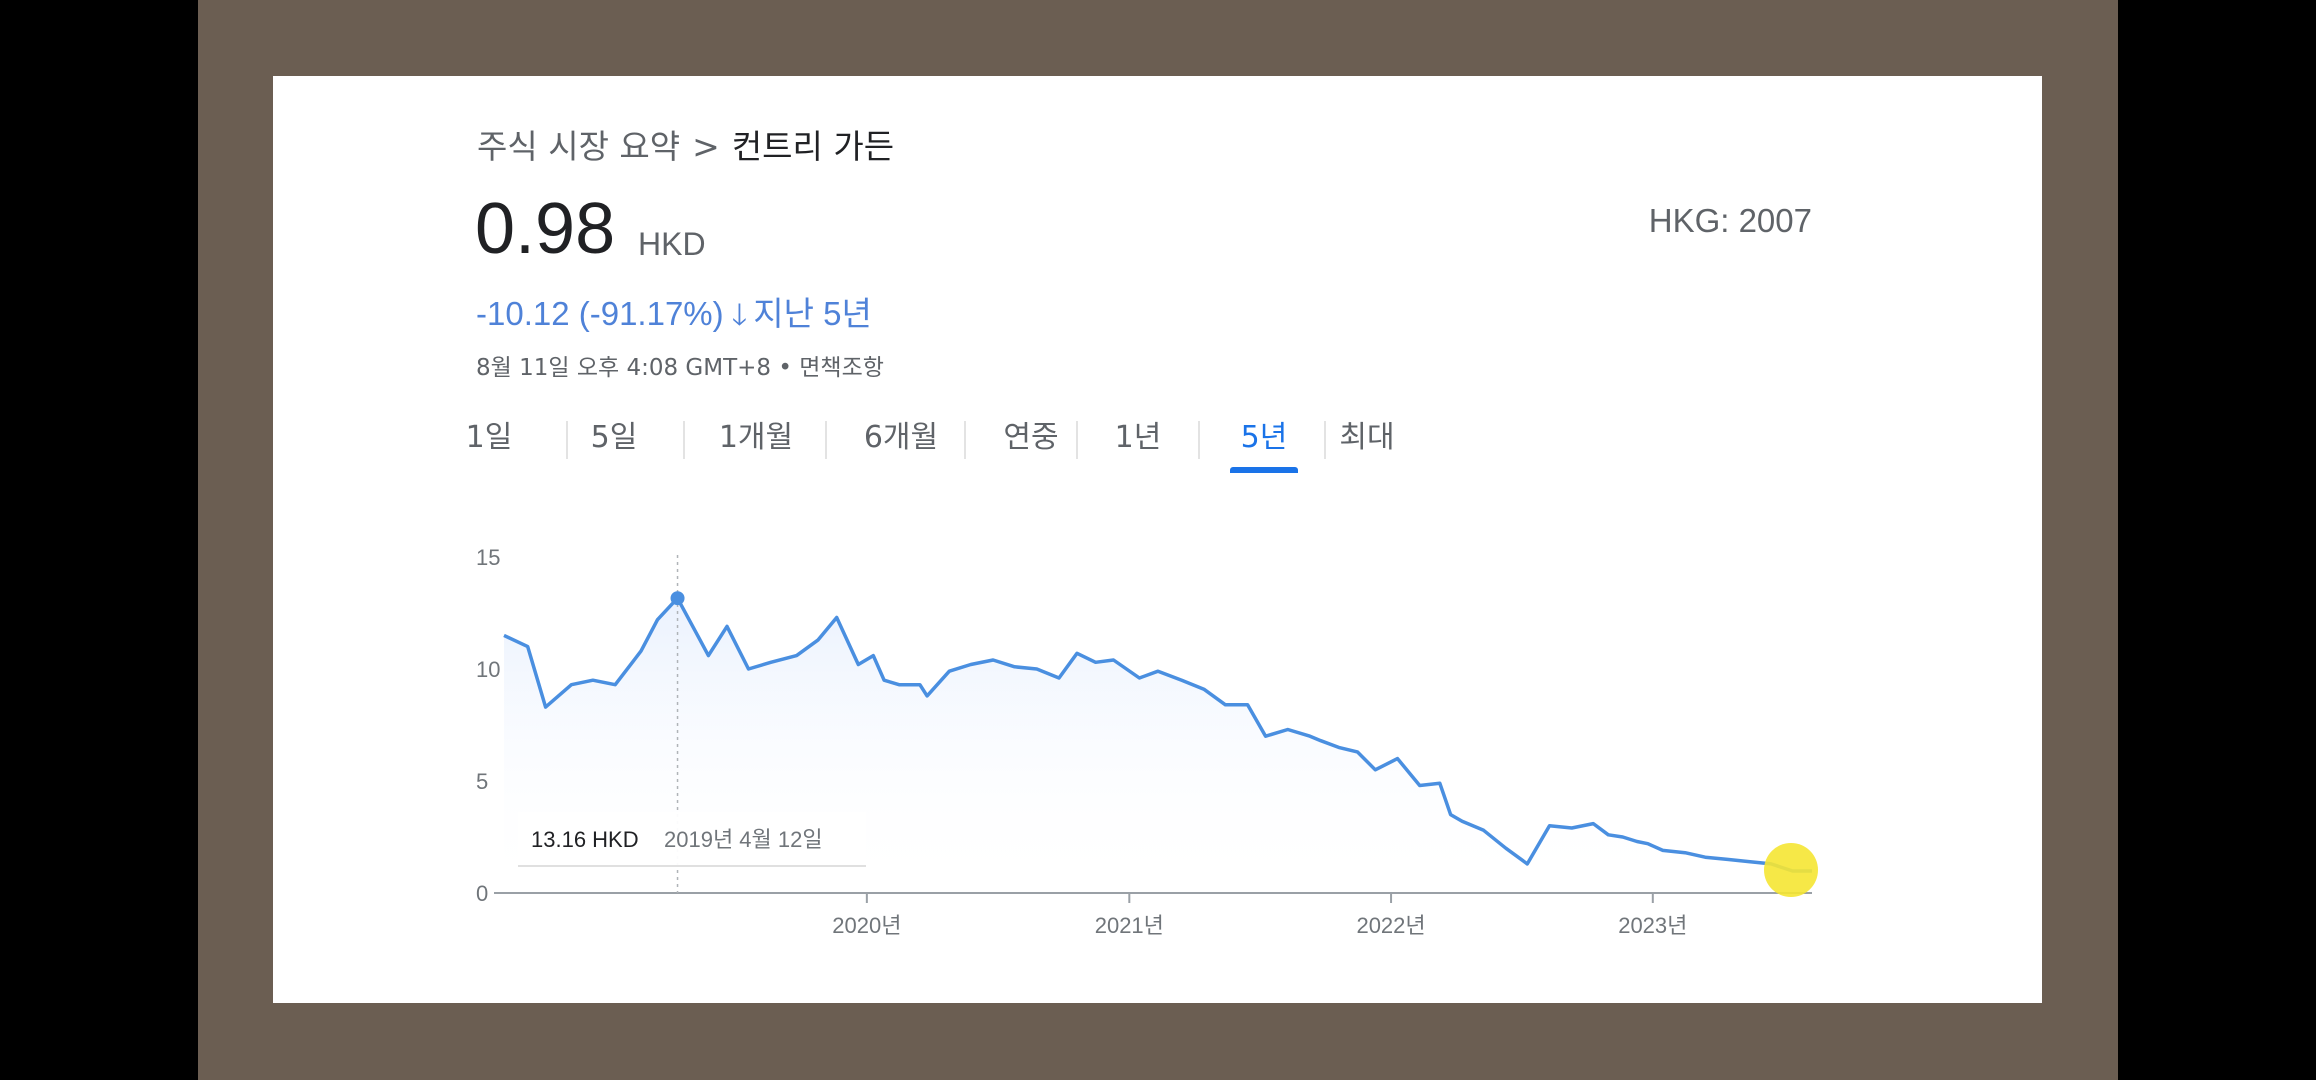 This screenshot has height=1080, width=2316. I want to click on current-price: 0.98, so click(545, 229).